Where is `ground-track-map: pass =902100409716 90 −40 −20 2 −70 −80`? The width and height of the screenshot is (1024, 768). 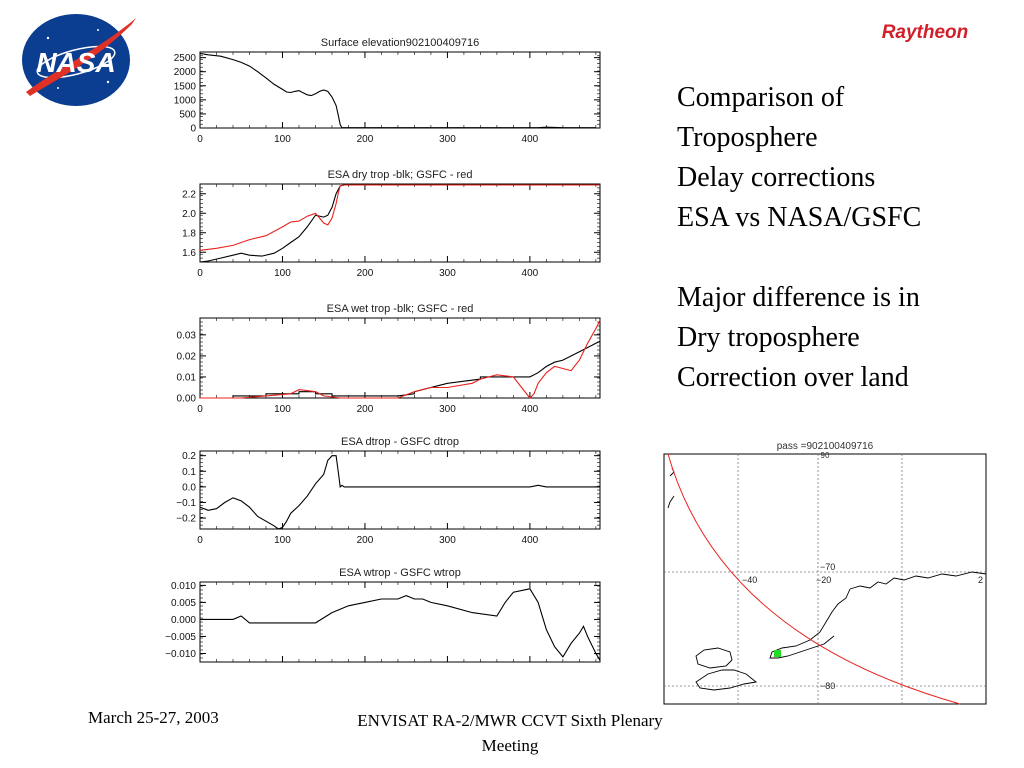 ground-track-map: pass =902100409716 90 −40 −20 2 −70 −80 is located at coordinates (825, 573).